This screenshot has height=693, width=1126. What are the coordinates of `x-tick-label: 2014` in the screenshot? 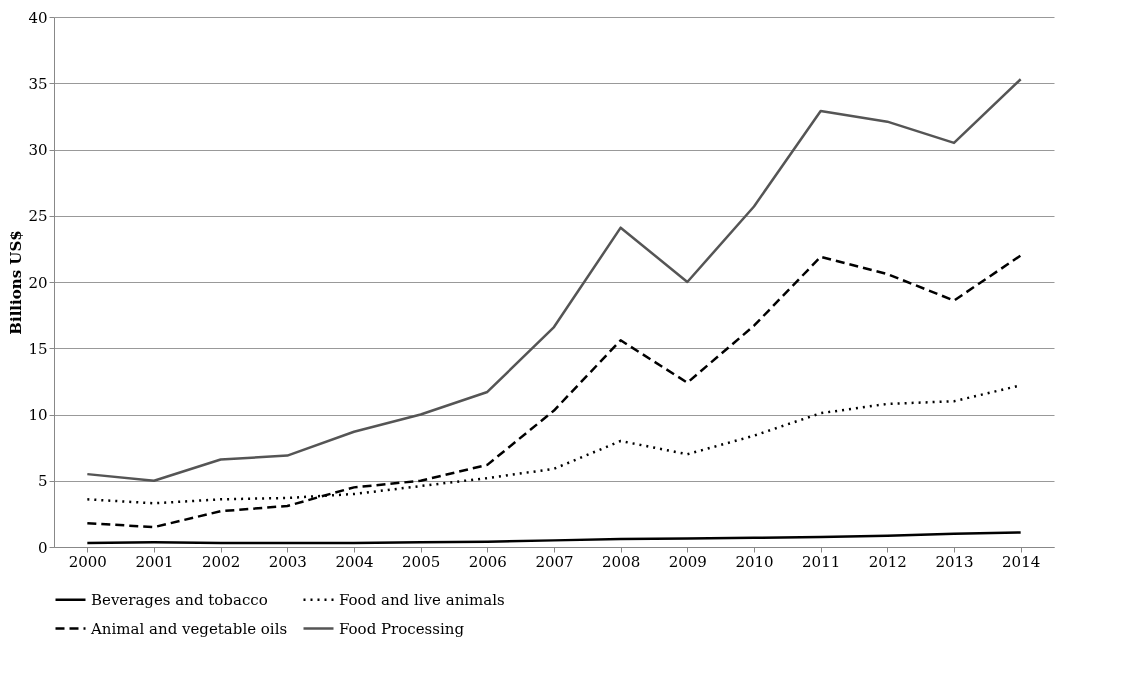 It's located at (1021, 561).